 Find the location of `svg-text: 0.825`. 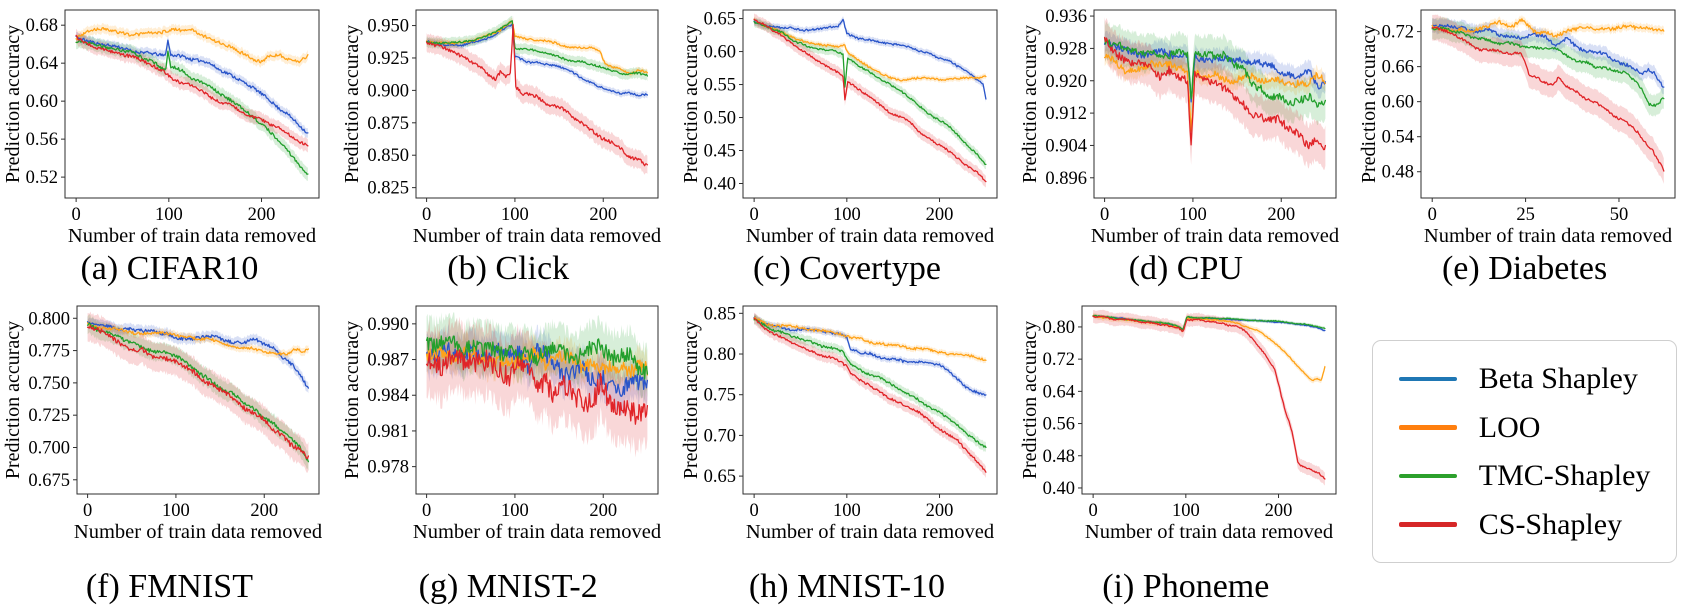

svg-text: 0.825 is located at coordinates (389, 189).